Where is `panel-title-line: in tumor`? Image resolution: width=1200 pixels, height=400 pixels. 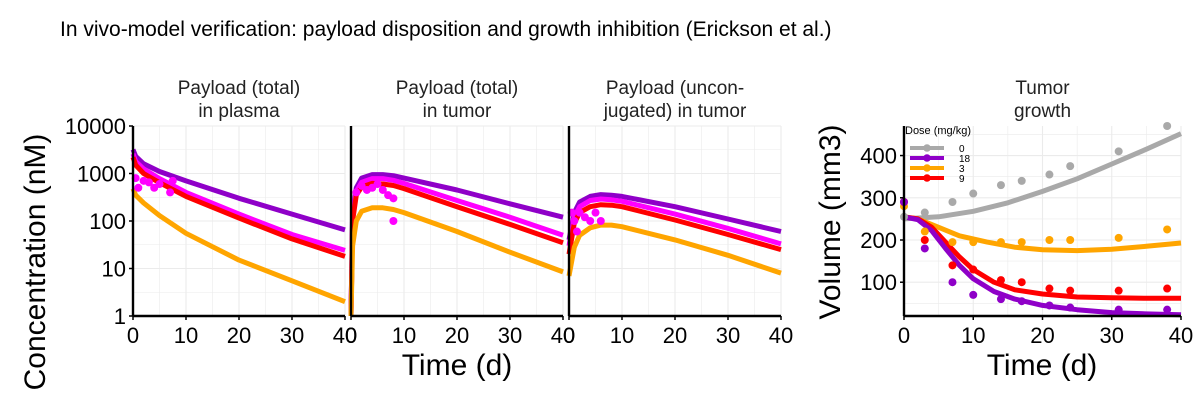
panel-title-line: in tumor is located at coordinates (457, 111).